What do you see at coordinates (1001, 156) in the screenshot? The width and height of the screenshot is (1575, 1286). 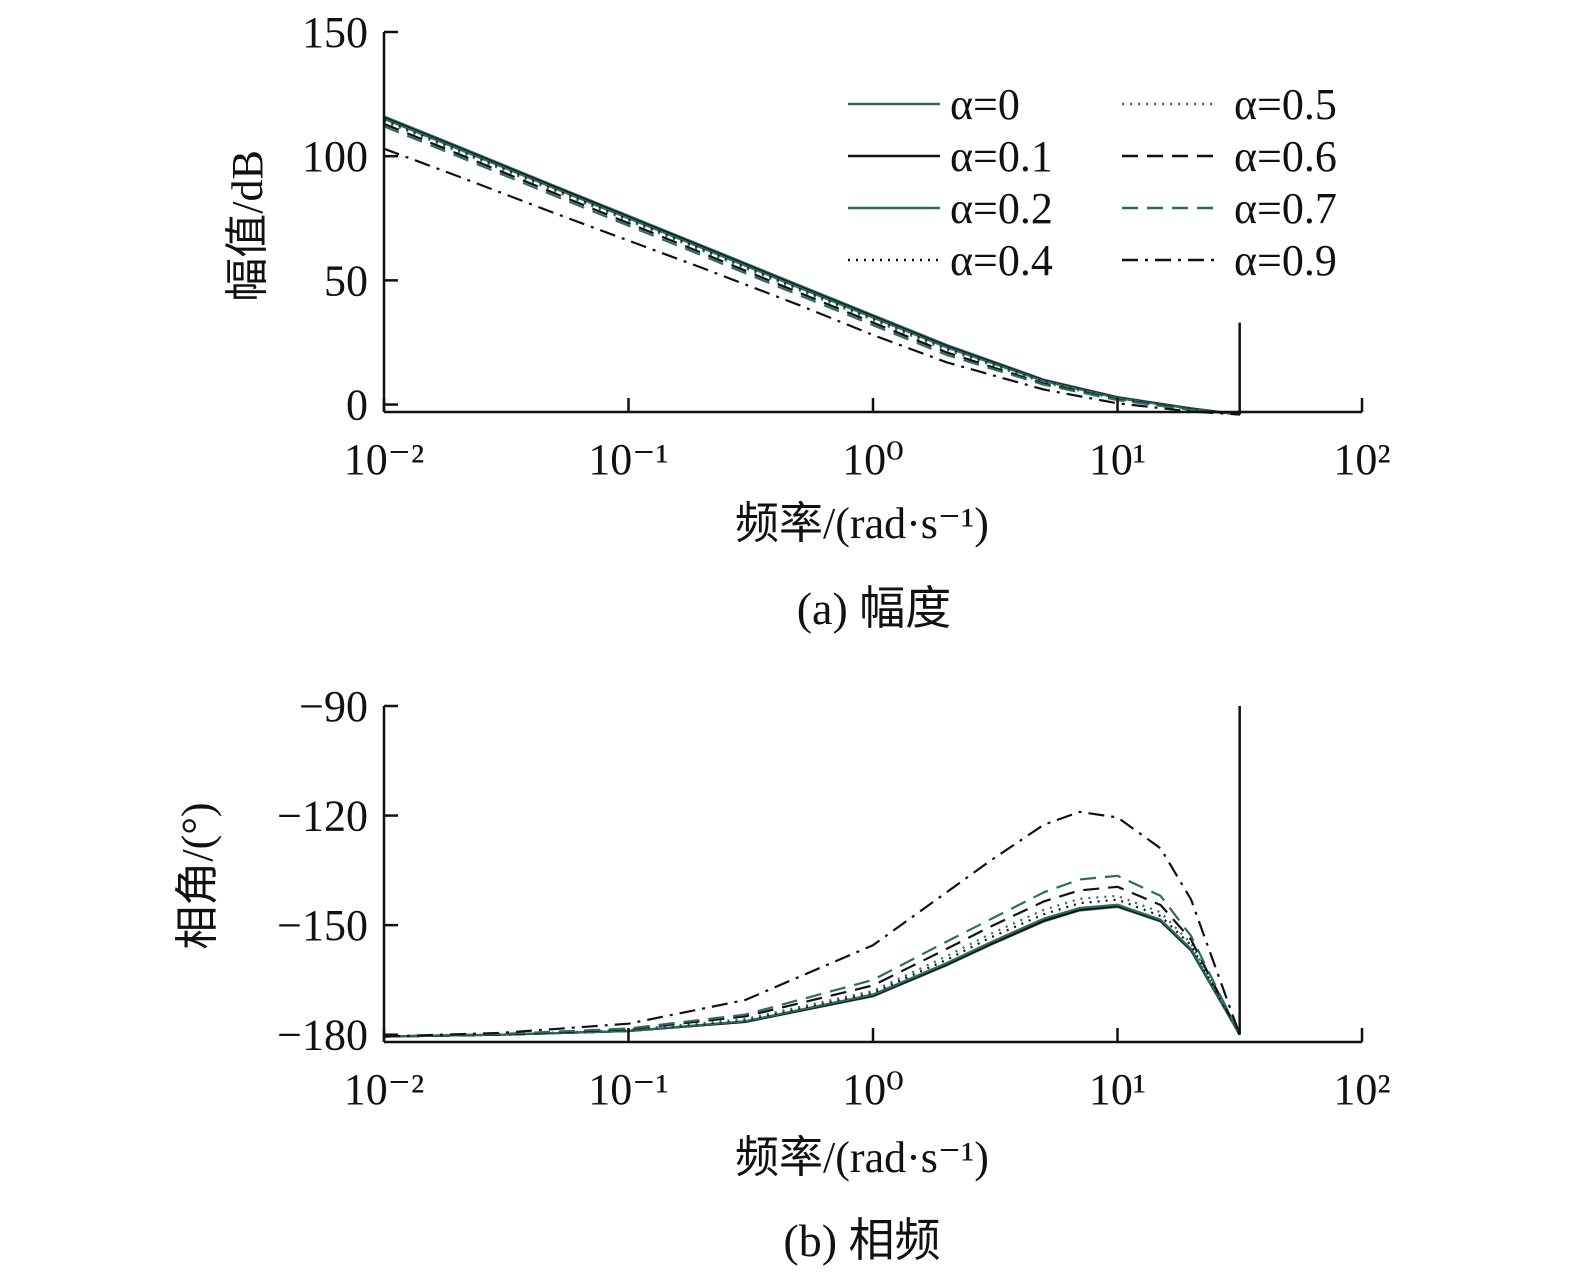 I see `legend-label: α=0.1` at bounding box center [1001, 156].